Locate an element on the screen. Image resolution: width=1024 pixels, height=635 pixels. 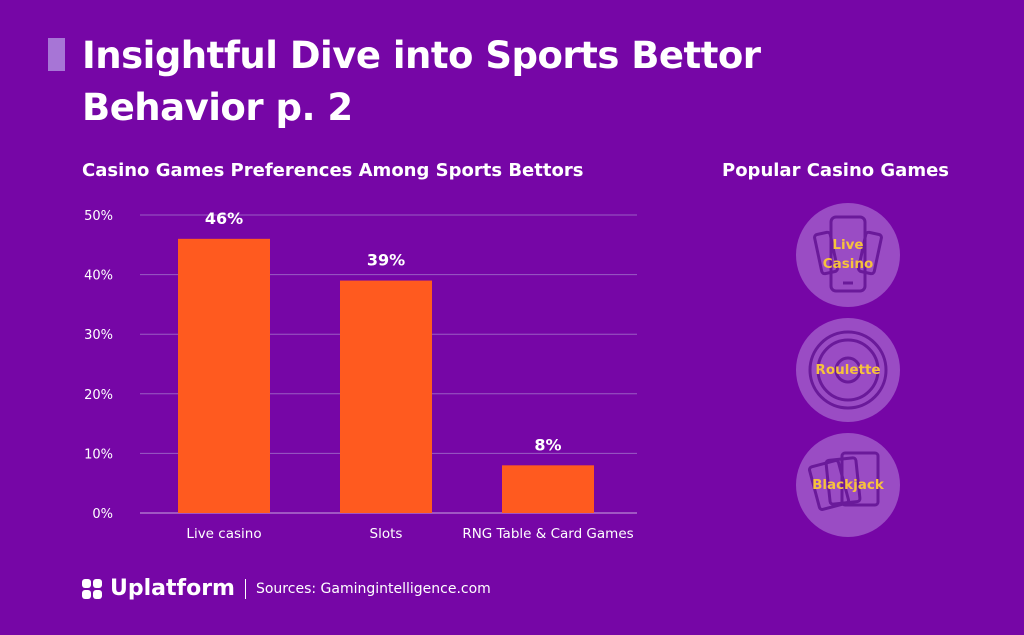
data-label: 46% is located at coordinates (224, 218).